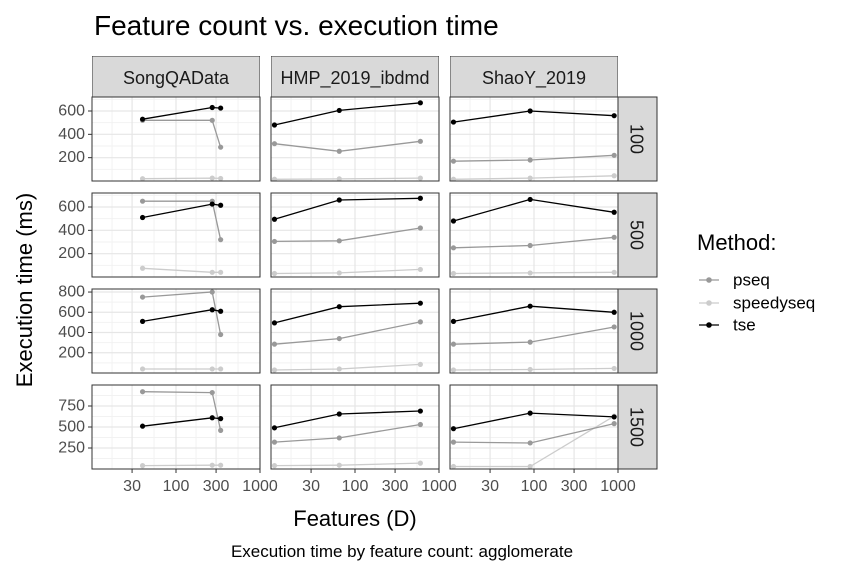 The height and width of the screenshot is (576, 864). Describe the element at coordinates (751, 280) in the screenshot. I see `legend-label: pseq` at that location.